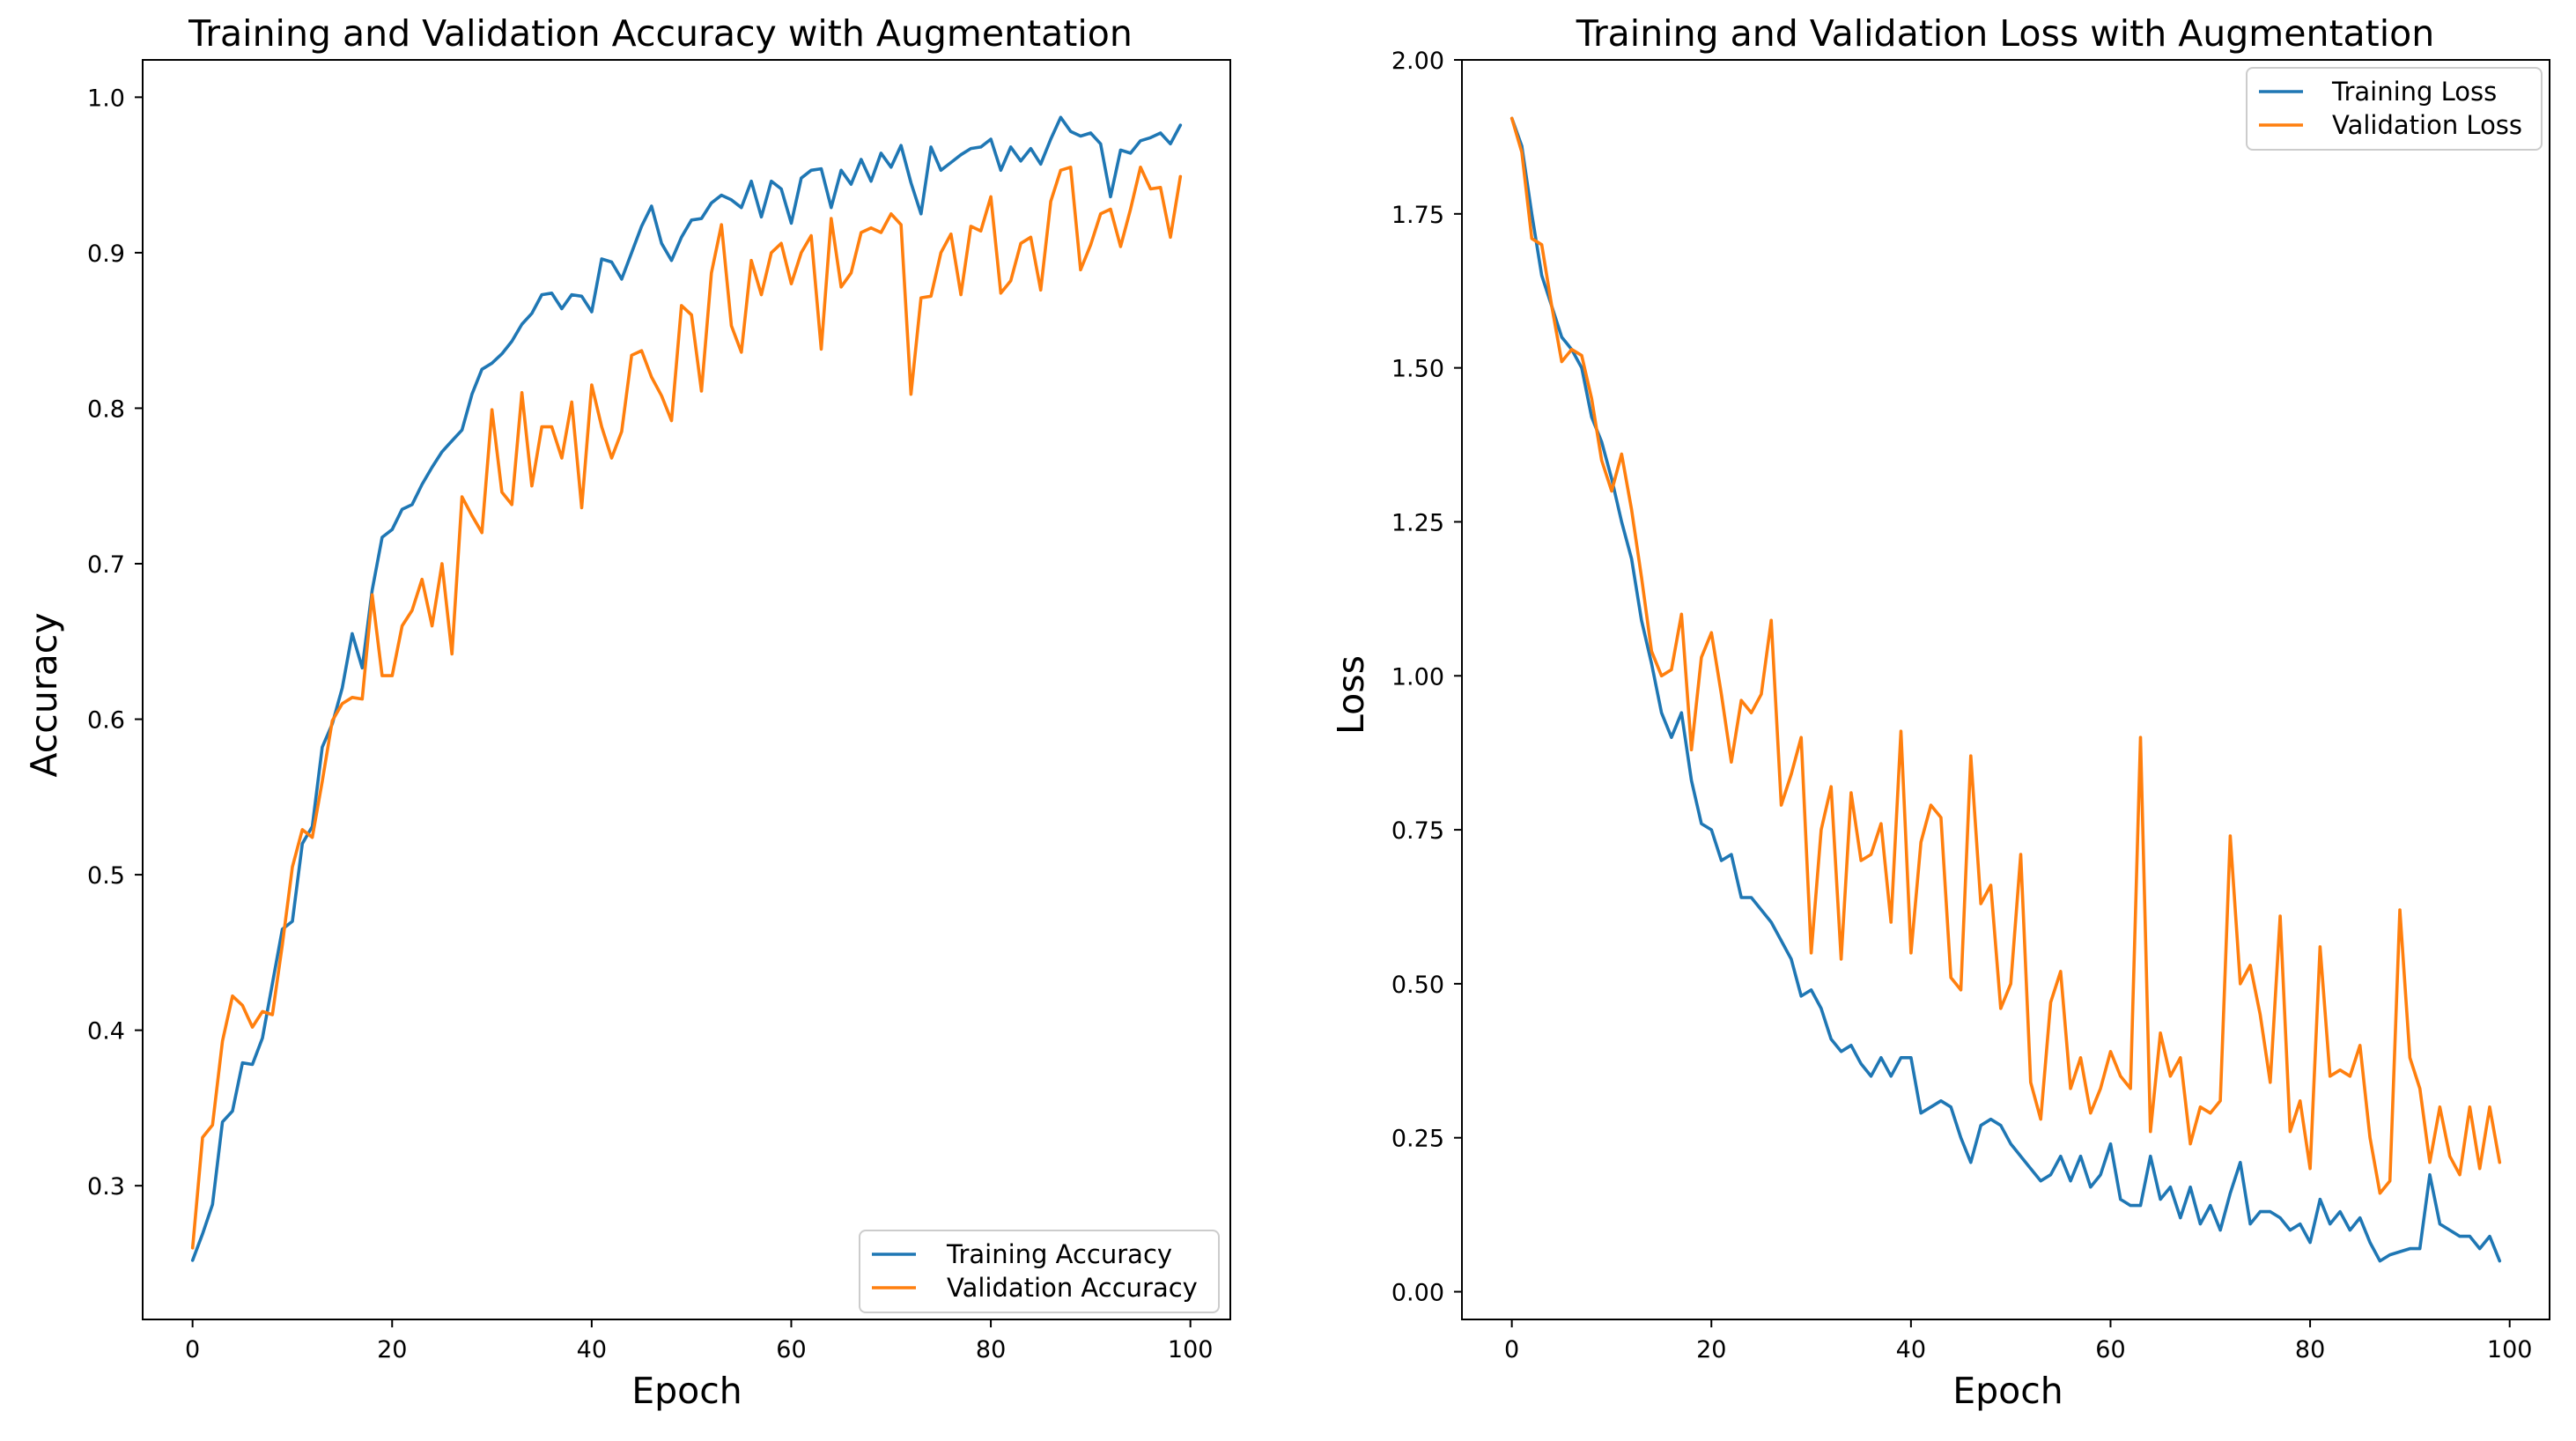  I want to click on loss-y-tick-label: 1.25, so click(1417, 522).